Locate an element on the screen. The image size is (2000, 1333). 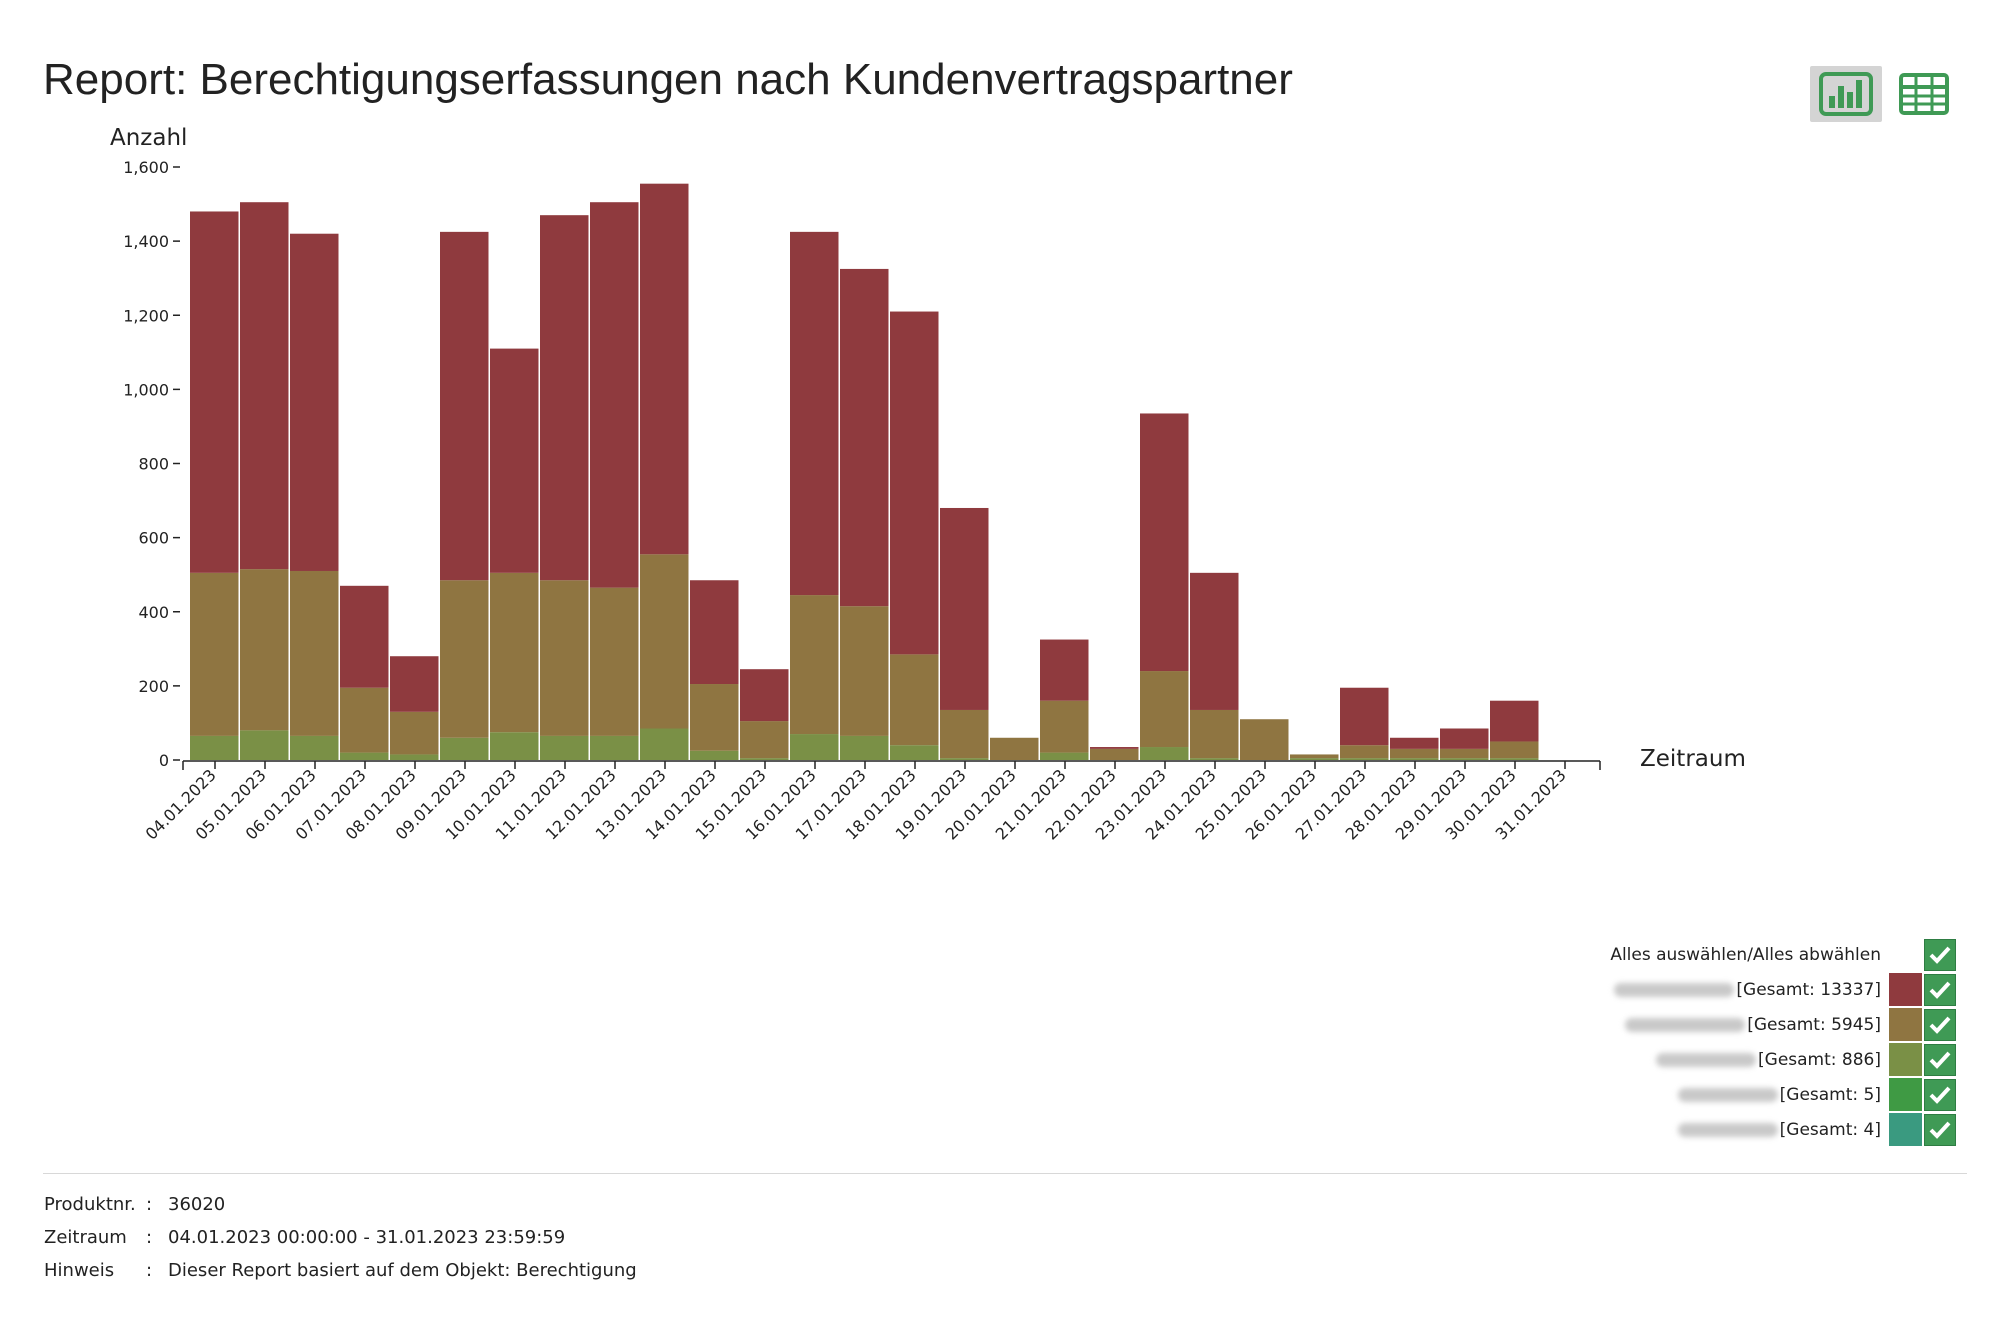
select-all-checkbox is located at coordinates (1940, 954).